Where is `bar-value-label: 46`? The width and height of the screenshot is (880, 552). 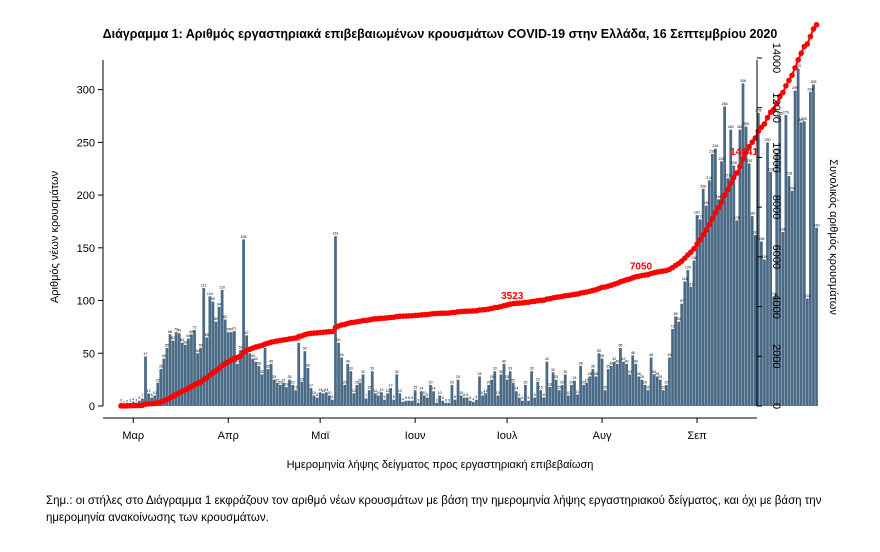
bar-value-label: 46 is located at coordinates (669, 355).